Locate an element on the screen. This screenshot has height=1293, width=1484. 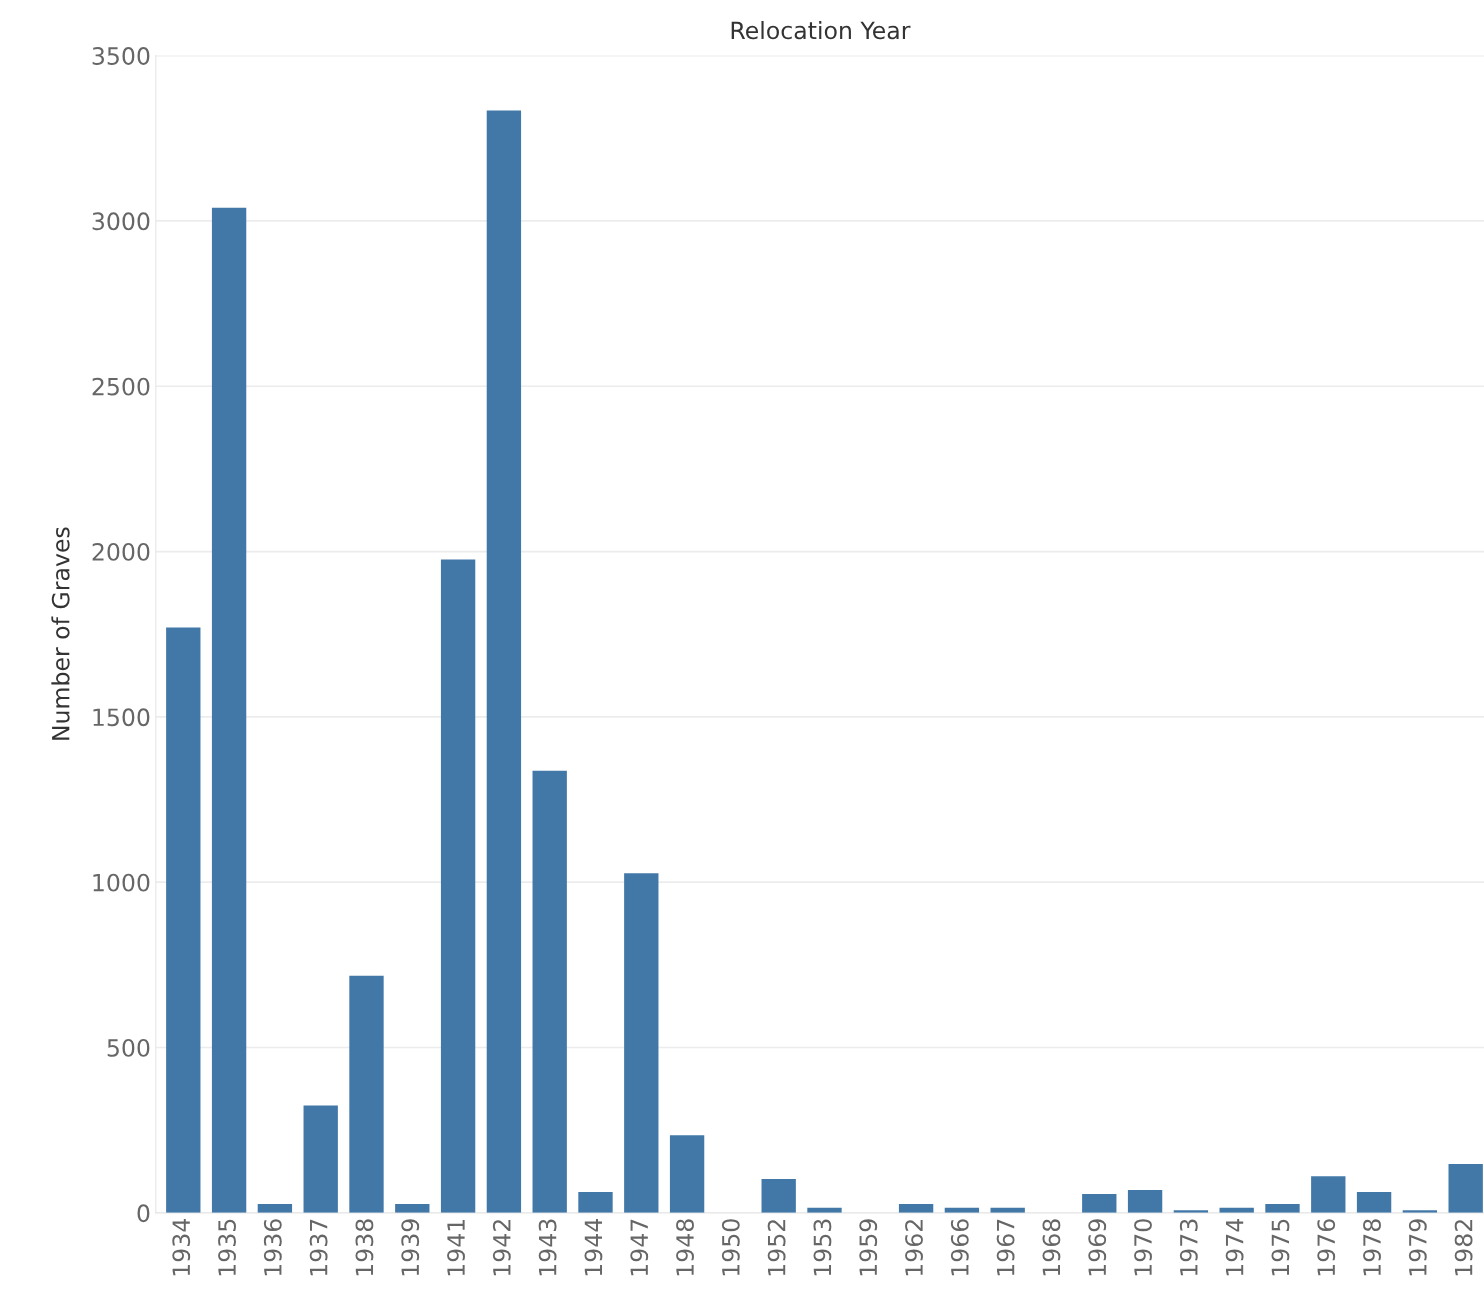
x-tick-label: 1970 is located at coordinates (1143, 1247).